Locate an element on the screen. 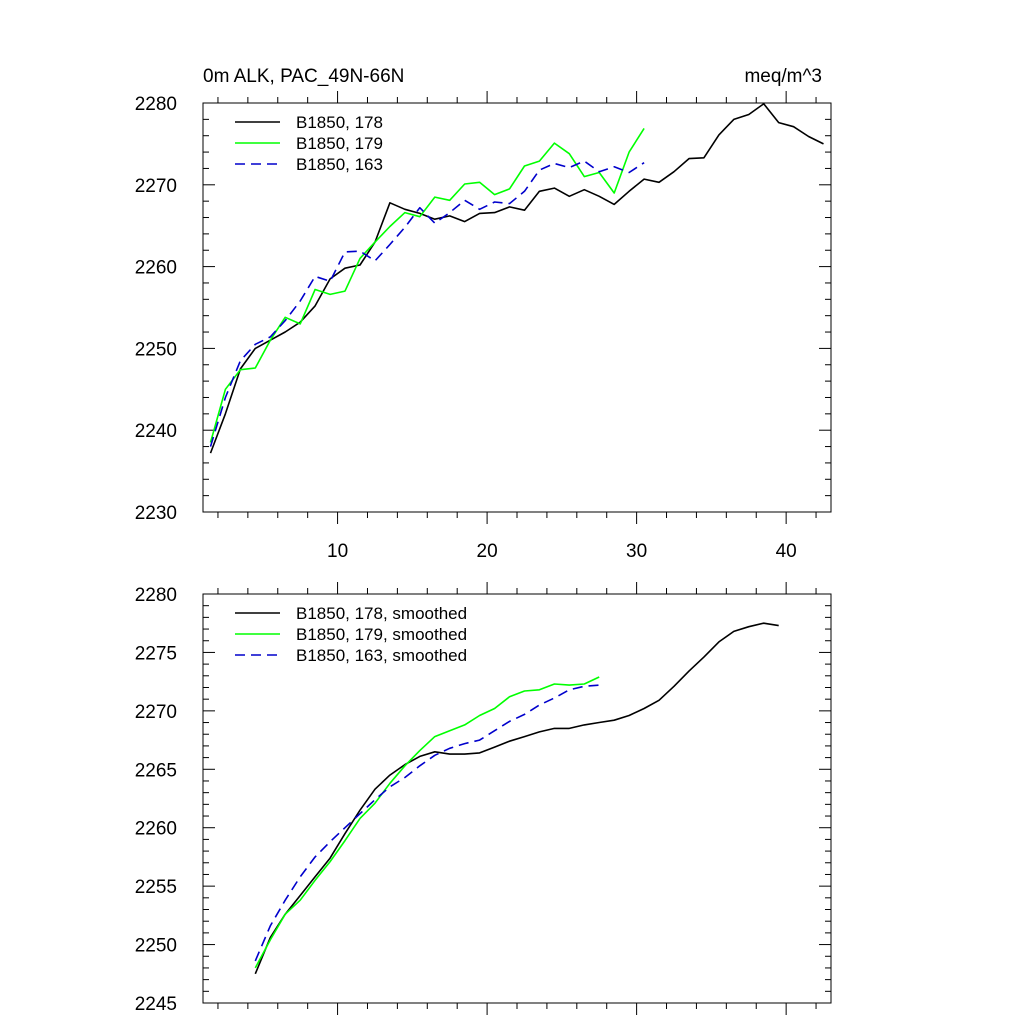 Image resolution: width=1024 pixels, height=1024 pixels. top-legend-label-1: B1850, 178 is located at coordinates (339, 122).